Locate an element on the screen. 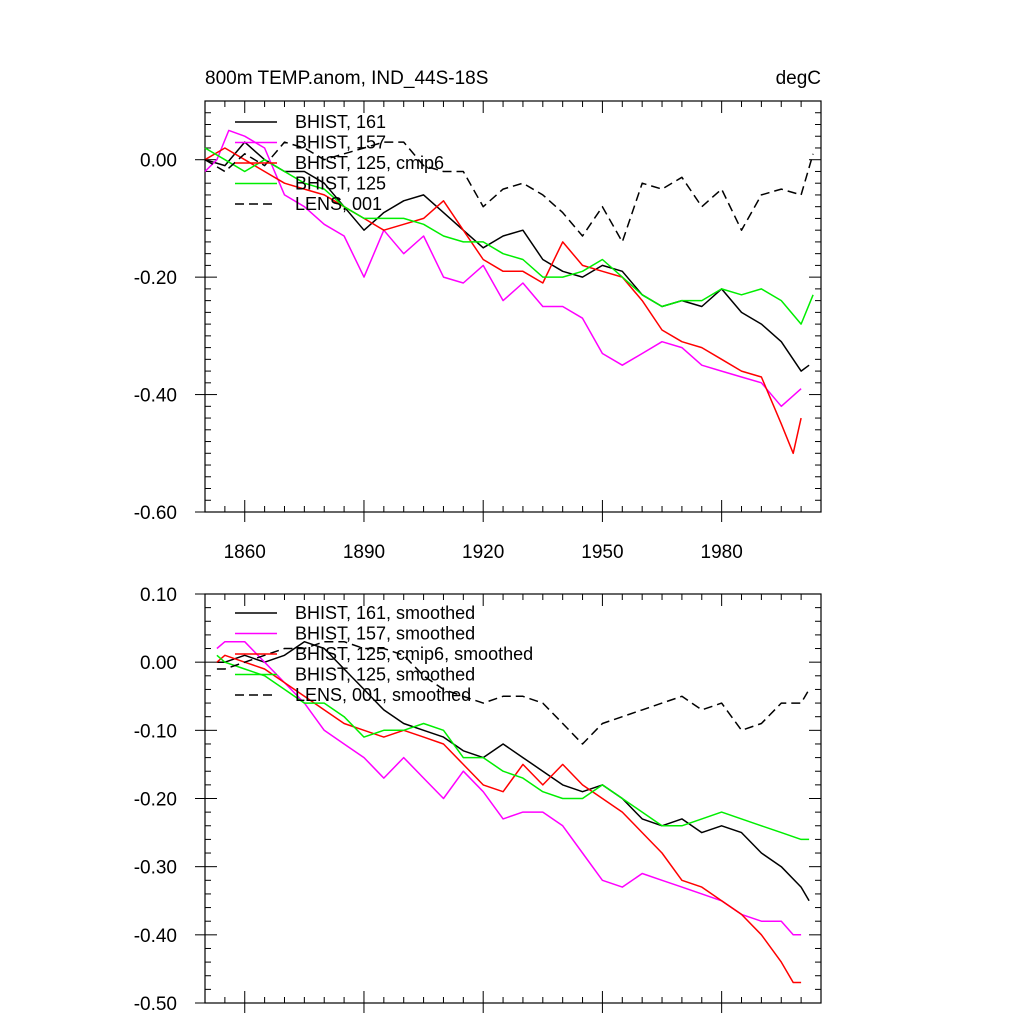 The image size is (1024, 1029). x-tick-label: 1920 is located at coordinates (483, 552).